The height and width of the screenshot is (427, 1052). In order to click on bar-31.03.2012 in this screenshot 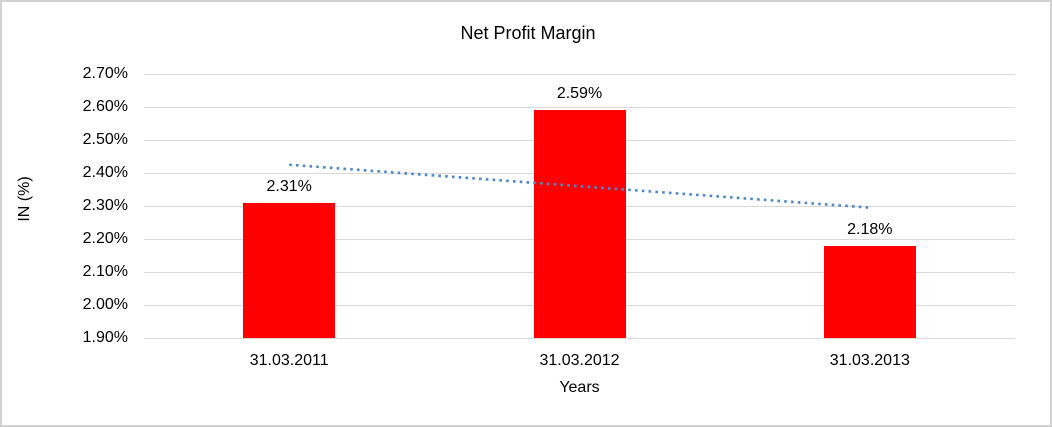, I will do `click(579, 224)`.